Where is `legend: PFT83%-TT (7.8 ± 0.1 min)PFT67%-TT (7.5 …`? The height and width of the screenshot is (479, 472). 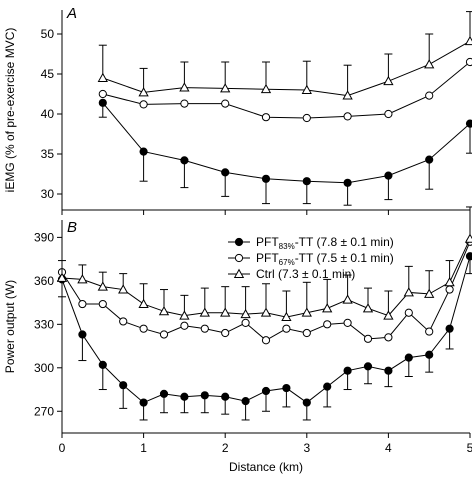
legend: PFT83%-TT (7.8 ± 0.1 min)PFT67%-TT (7.5 … is located at coordinates (311, 258).